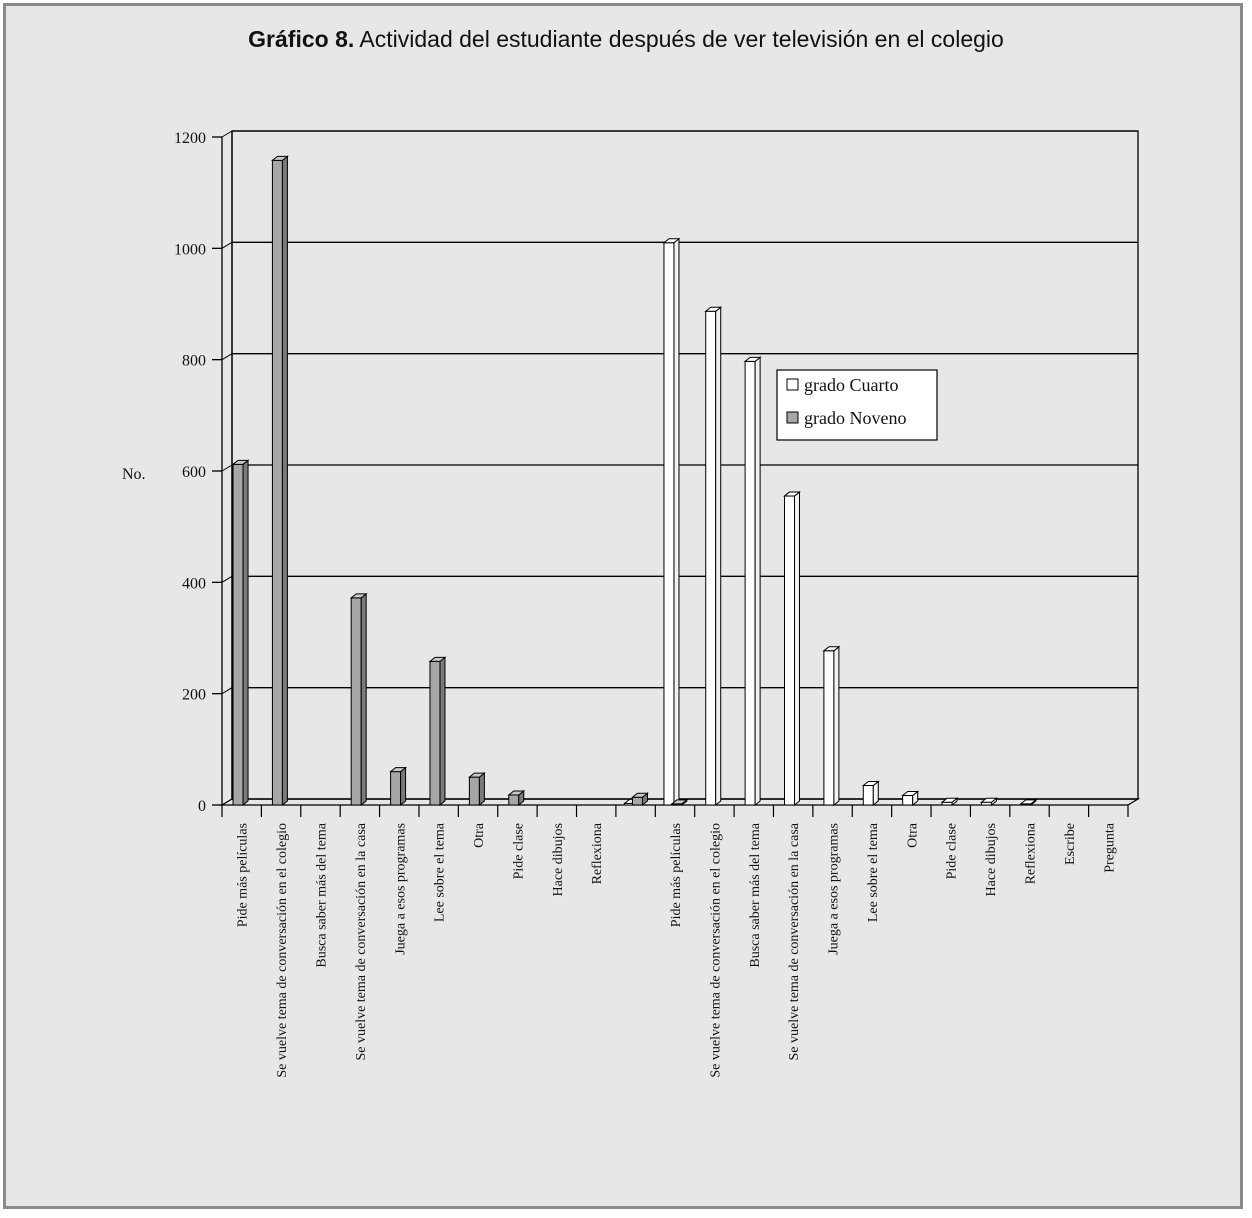 This screenshot has height=1218, width=1252. What do you see at coordinates (194, 361) in the screenshot?
I see `y-tick-label: 800` at bounding box center [194, 361].